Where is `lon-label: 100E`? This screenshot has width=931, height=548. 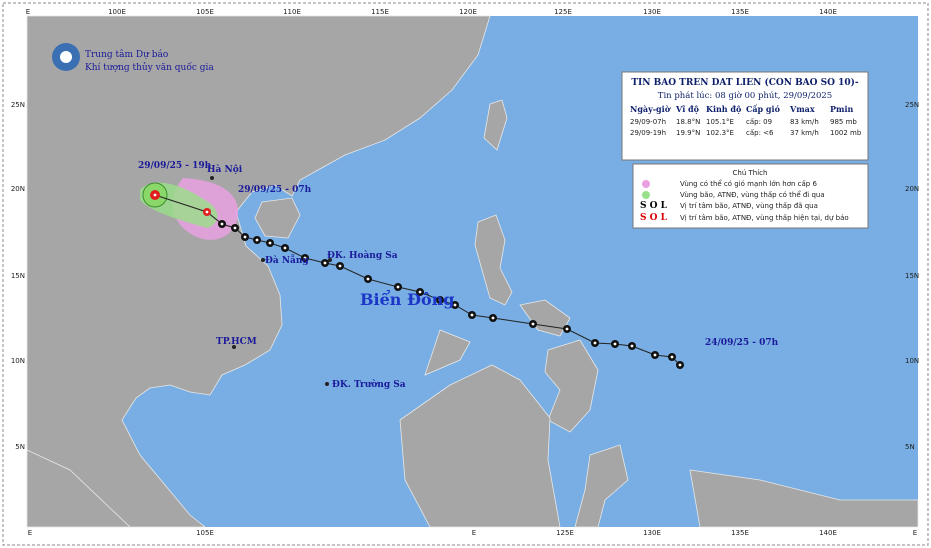 lon-label: 100E is located at coordinates (117, 12).